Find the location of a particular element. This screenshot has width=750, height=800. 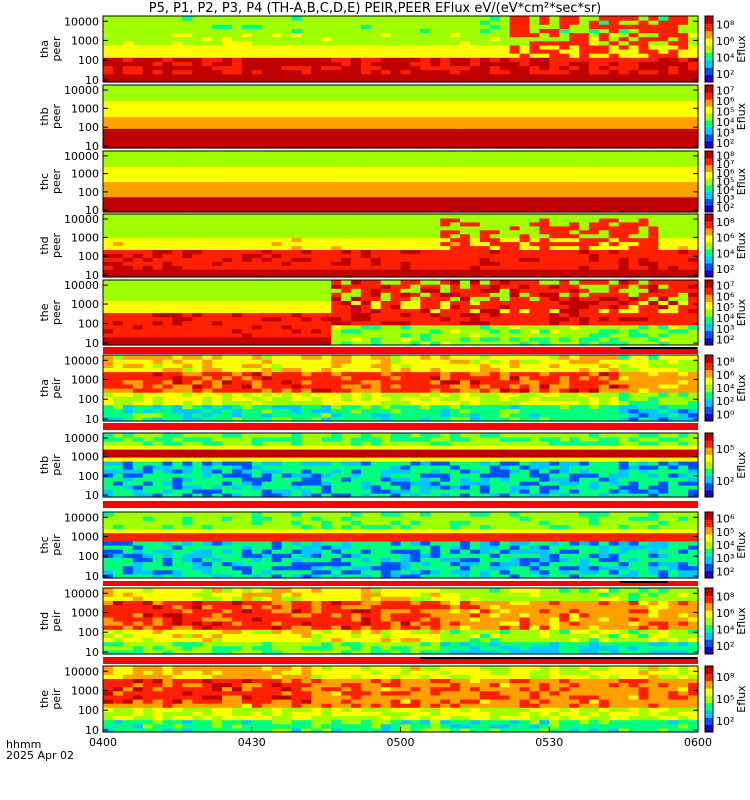

panel-probe-label: thc is located at coordinates (44, 181).